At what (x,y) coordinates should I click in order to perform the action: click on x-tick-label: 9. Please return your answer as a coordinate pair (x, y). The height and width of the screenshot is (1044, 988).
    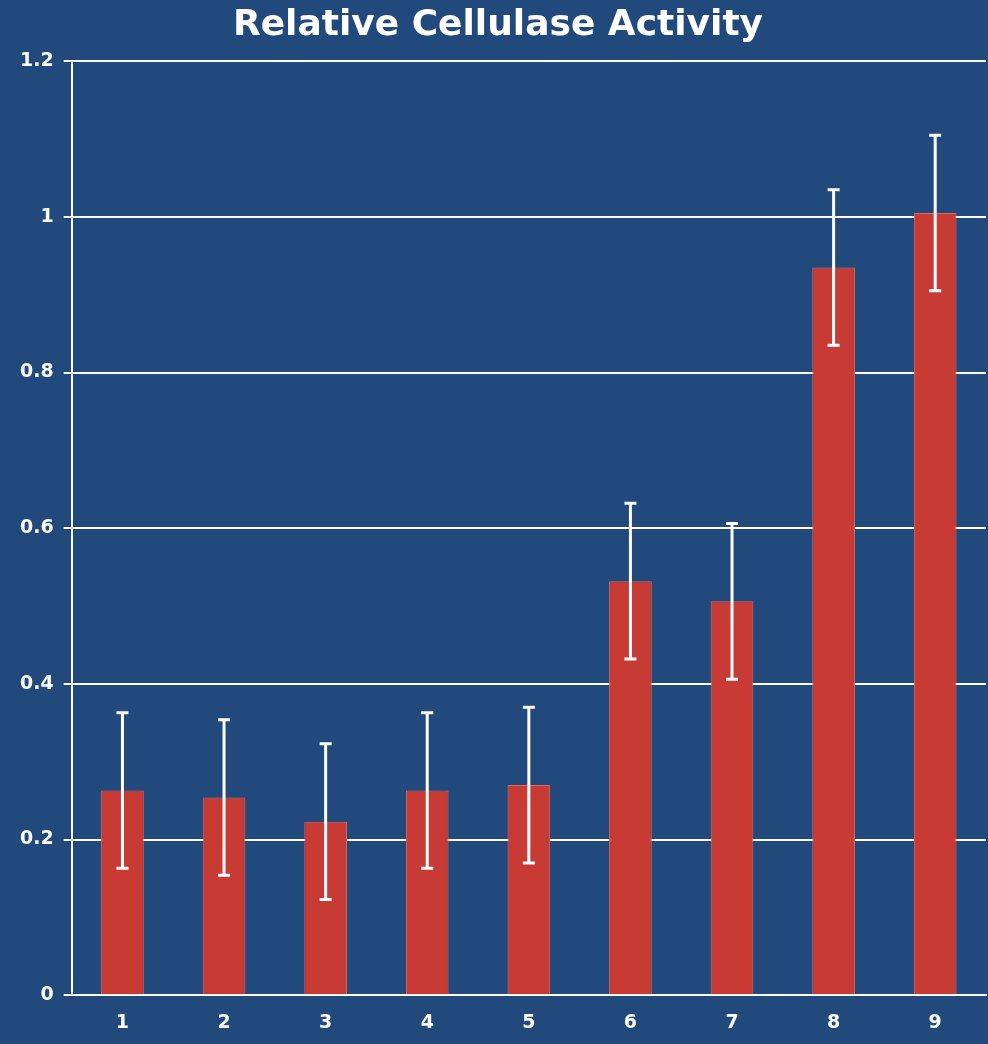
    Looking at the image, I should click on (935, 1020).